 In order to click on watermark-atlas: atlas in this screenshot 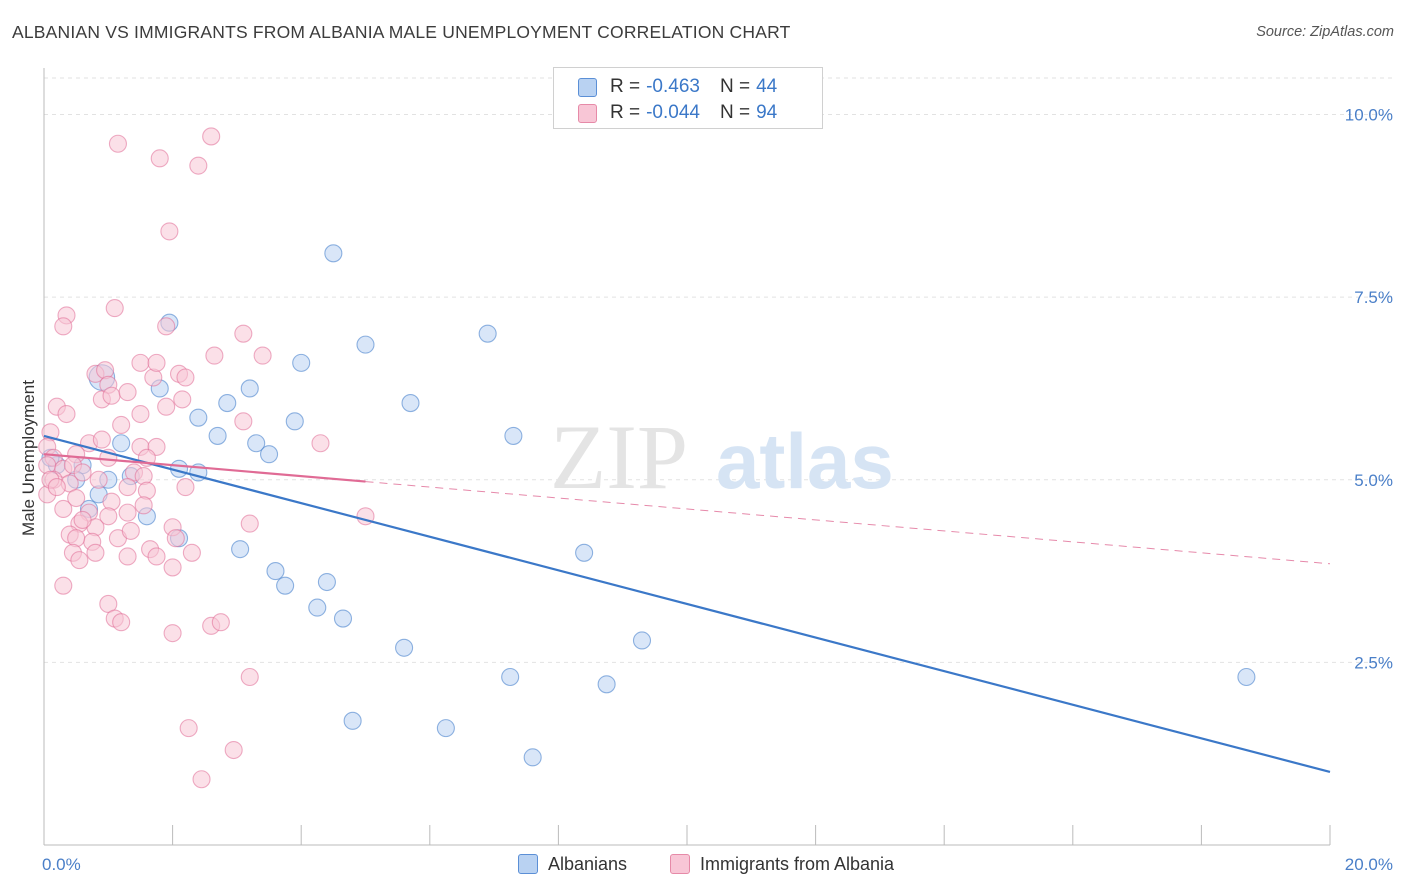, I will do `click(805, 461)`.